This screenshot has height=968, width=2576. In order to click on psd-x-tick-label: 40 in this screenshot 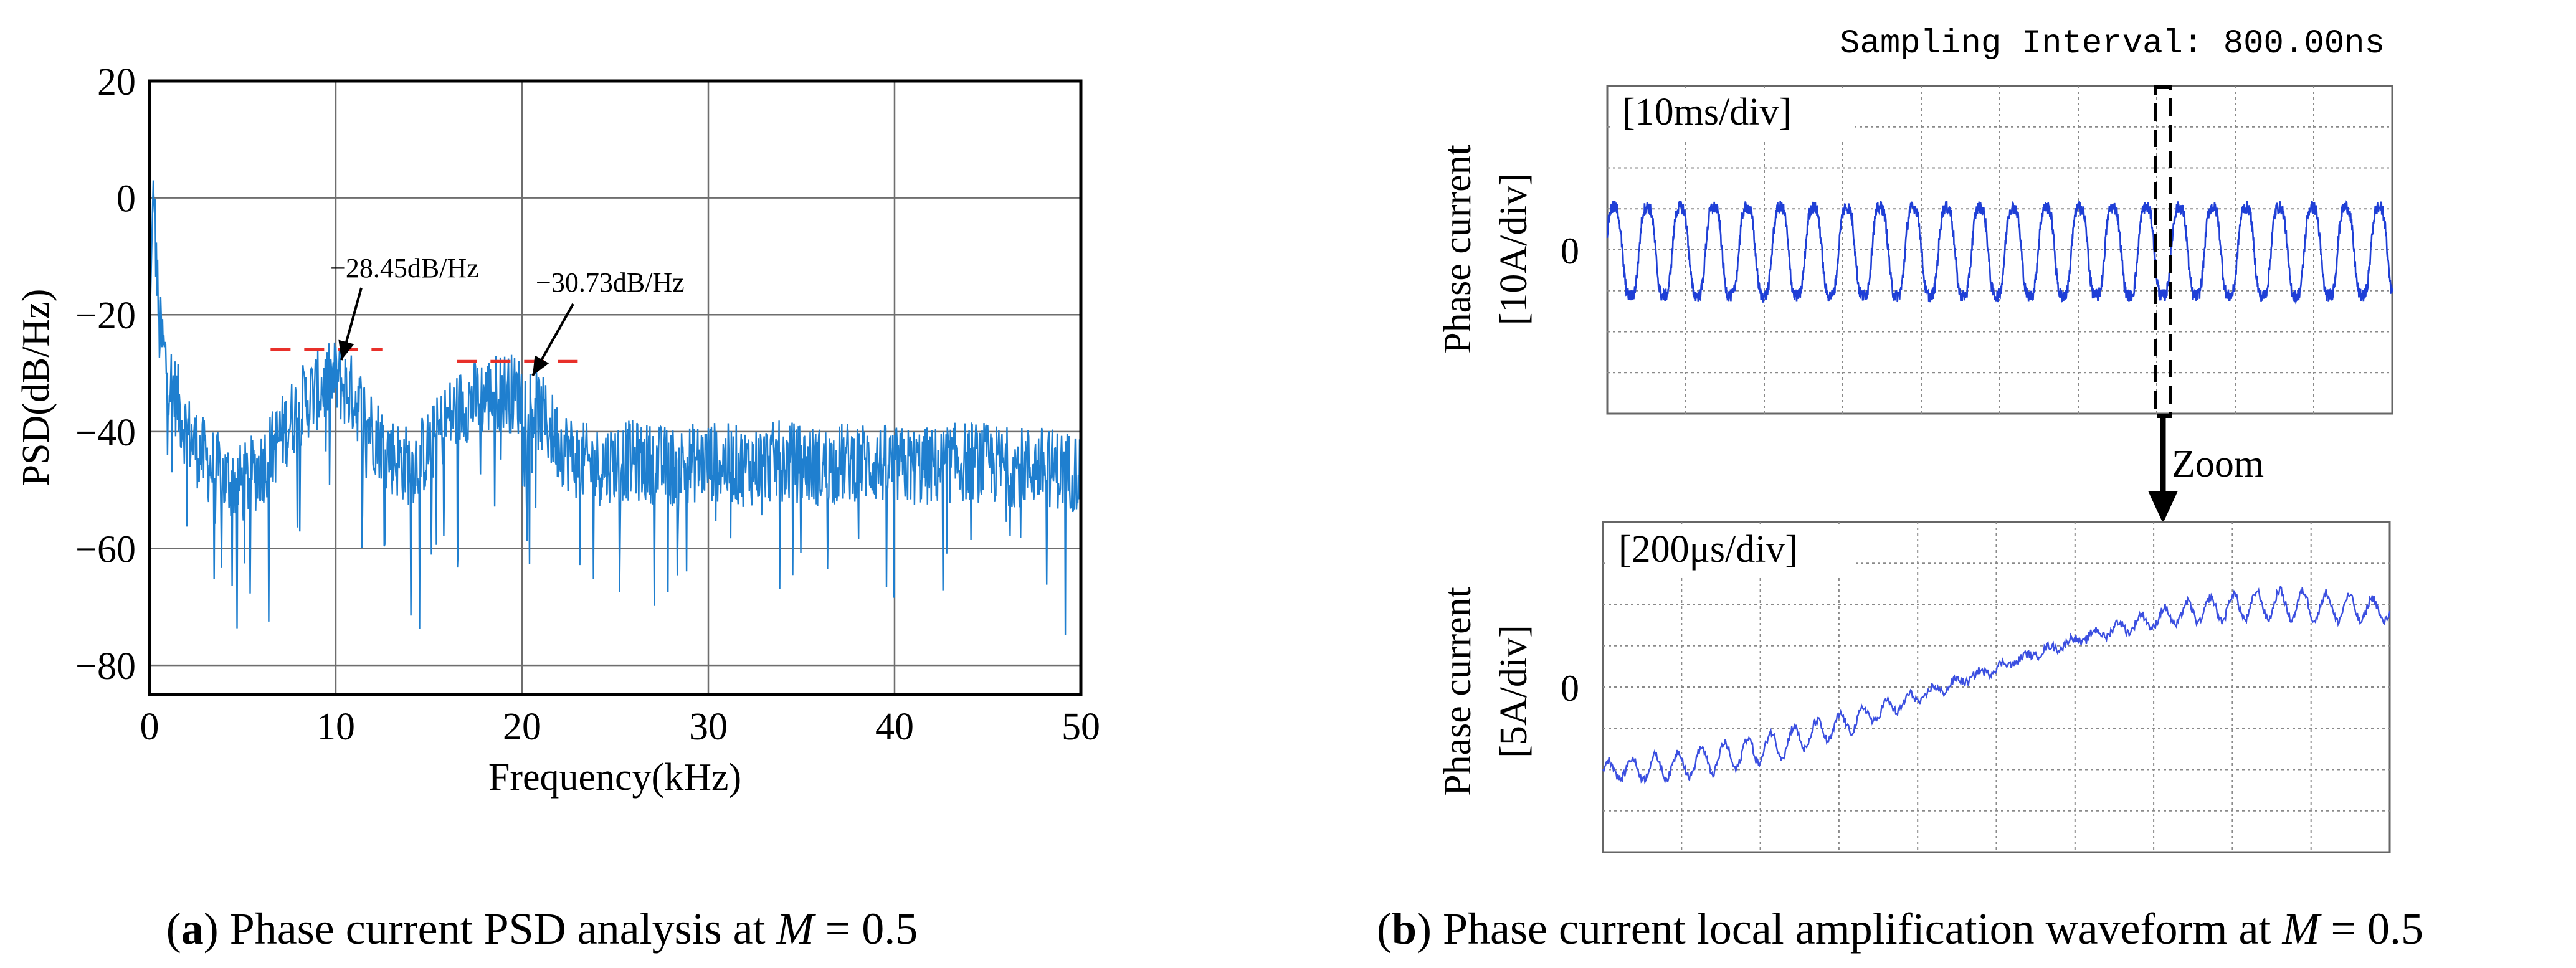, I will do `click(894, 727)`.